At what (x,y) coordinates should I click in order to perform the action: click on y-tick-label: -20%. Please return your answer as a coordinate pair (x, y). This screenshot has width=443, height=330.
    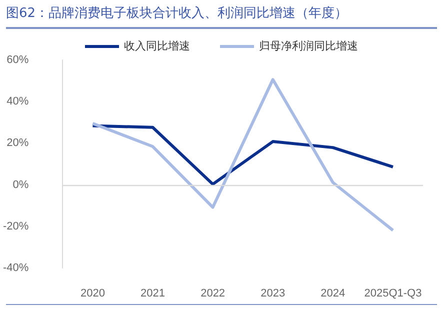
    Looking at the image, I should click on (15, 226).